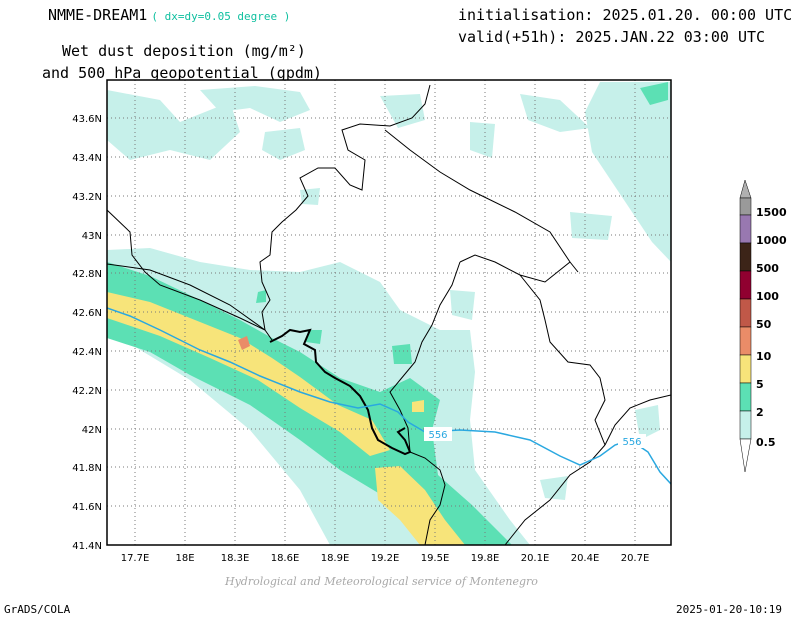 Image resolution: width=800 pixels, height=618 pixels. What do you see at coordinates (767, 296) in the screenshot?
I see `colorbar-label: 100` at bounding box center [767, 296].